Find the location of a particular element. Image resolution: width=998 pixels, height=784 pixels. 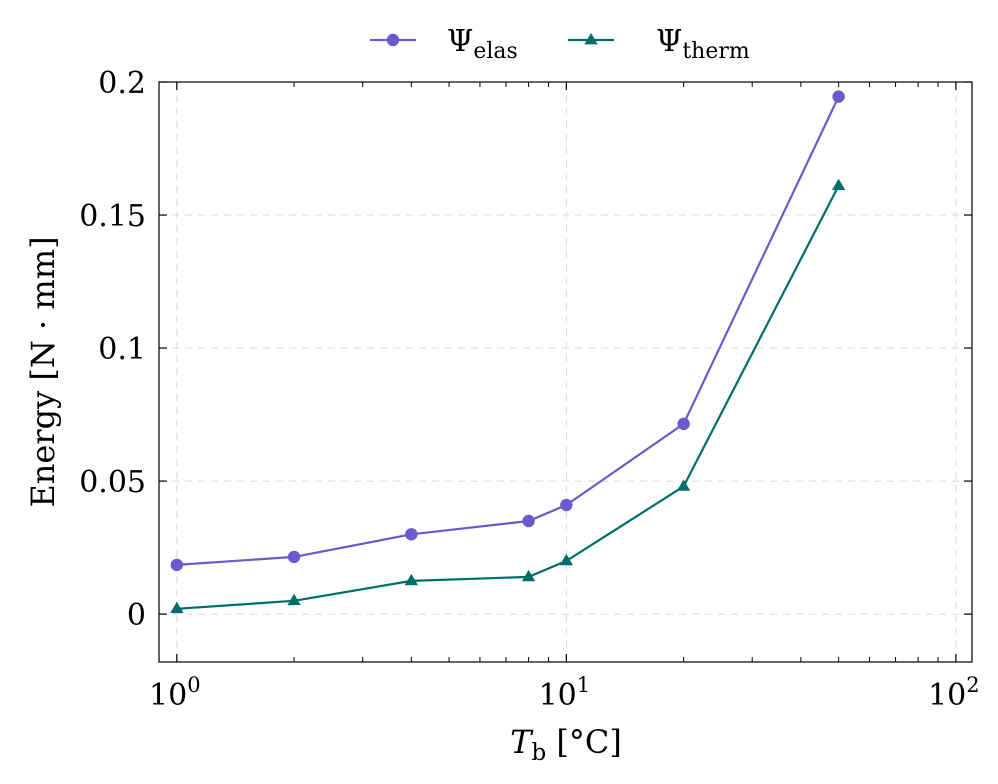

y-tick-label: 0 is located at coordinates (136, 615).